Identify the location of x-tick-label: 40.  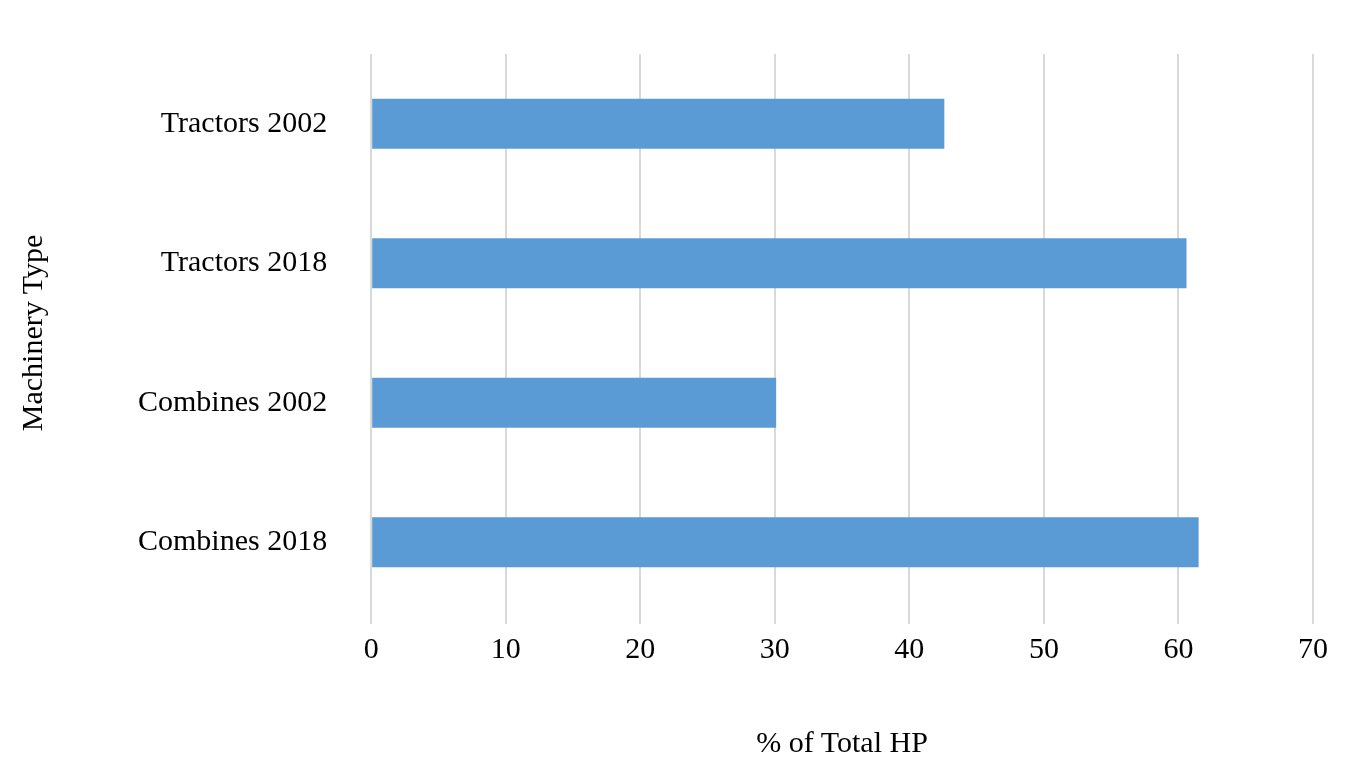
(909, 647).